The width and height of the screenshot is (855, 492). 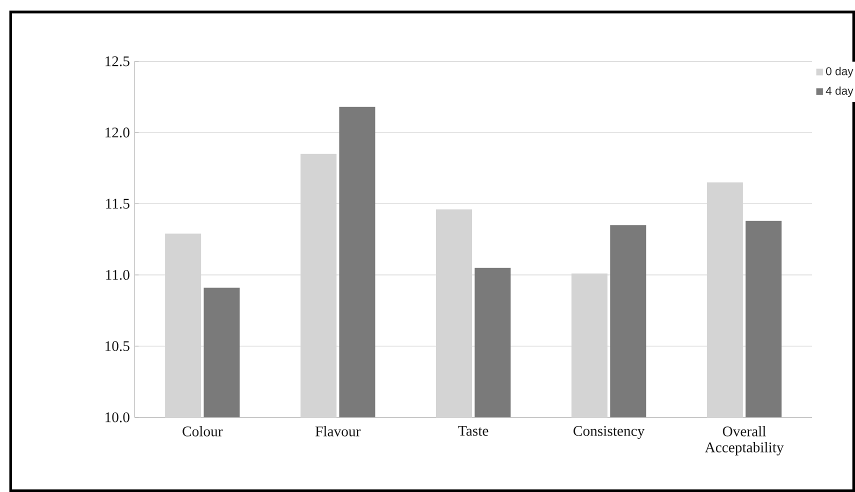 What do you see at coordinates (118, 133) in the screenshot?
I see `y-tick-label: 12.0` at bounding box center [118, 133].